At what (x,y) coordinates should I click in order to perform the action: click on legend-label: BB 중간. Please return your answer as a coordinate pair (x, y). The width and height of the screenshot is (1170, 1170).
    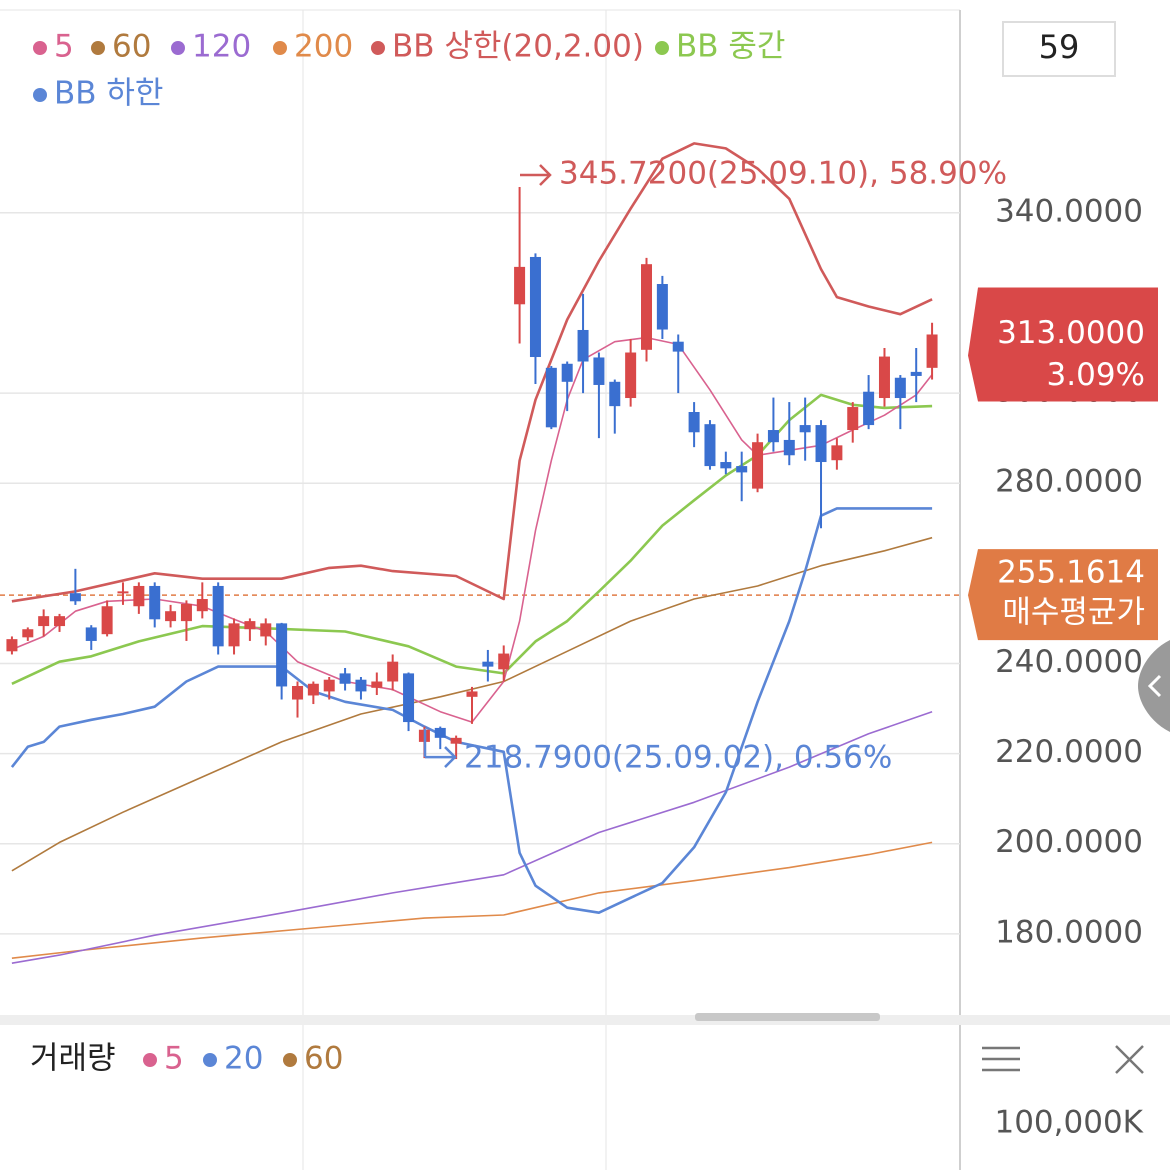
    Looking at the image, I should click on (730, 47).